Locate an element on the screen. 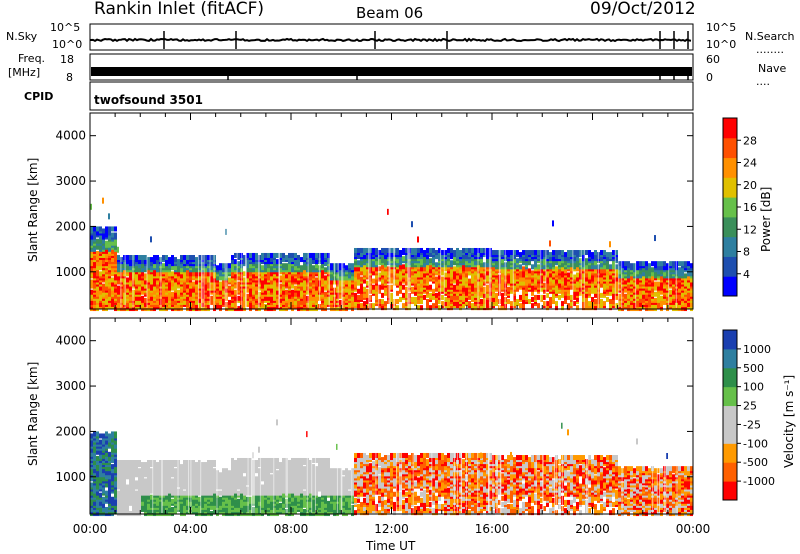 The height and width of the screenshot is (554, 800). cpid-panel-frame is located at coordinates (391, 96).